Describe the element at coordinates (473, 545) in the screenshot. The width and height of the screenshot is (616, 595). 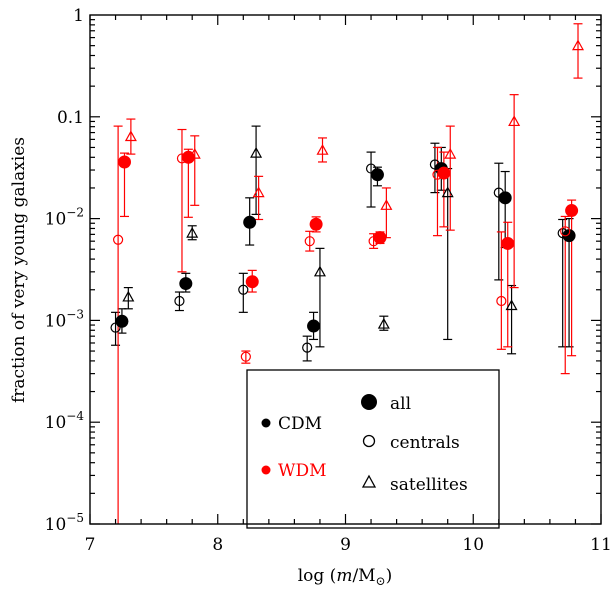
I see `x-tick-label: 10` at that location.